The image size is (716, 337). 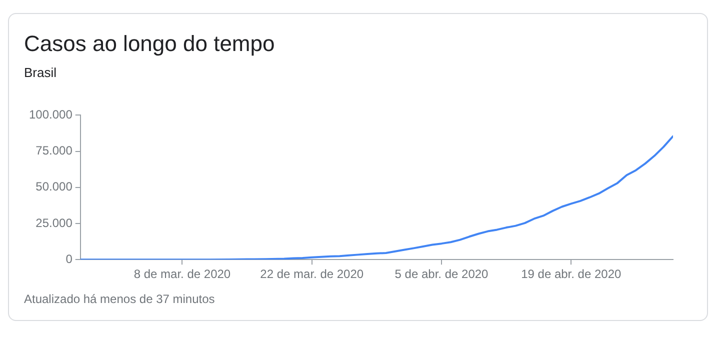 What do you see at coordinates (40, 72) in the screenshot?
I see `chart-subtitle: Brasil` at bounding box center [40, 72].